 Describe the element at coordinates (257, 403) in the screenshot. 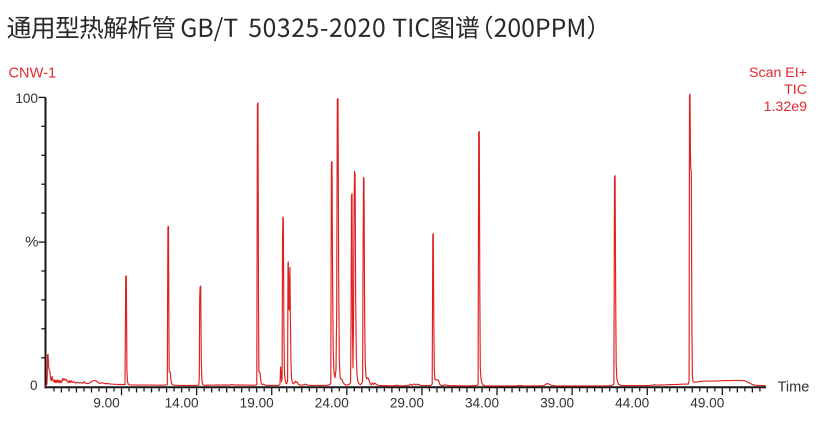

I see `svg-text: 19.00` at that location.